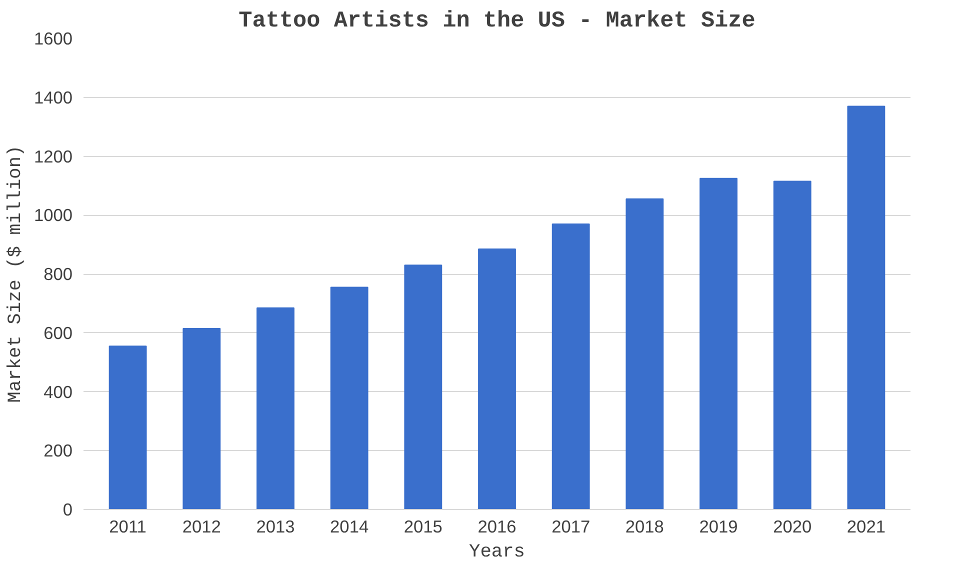  What do you see at coordinates (644, 526) in the screenshot?
I see `x-tick-label: 2018` at bounding box center [644, 526].